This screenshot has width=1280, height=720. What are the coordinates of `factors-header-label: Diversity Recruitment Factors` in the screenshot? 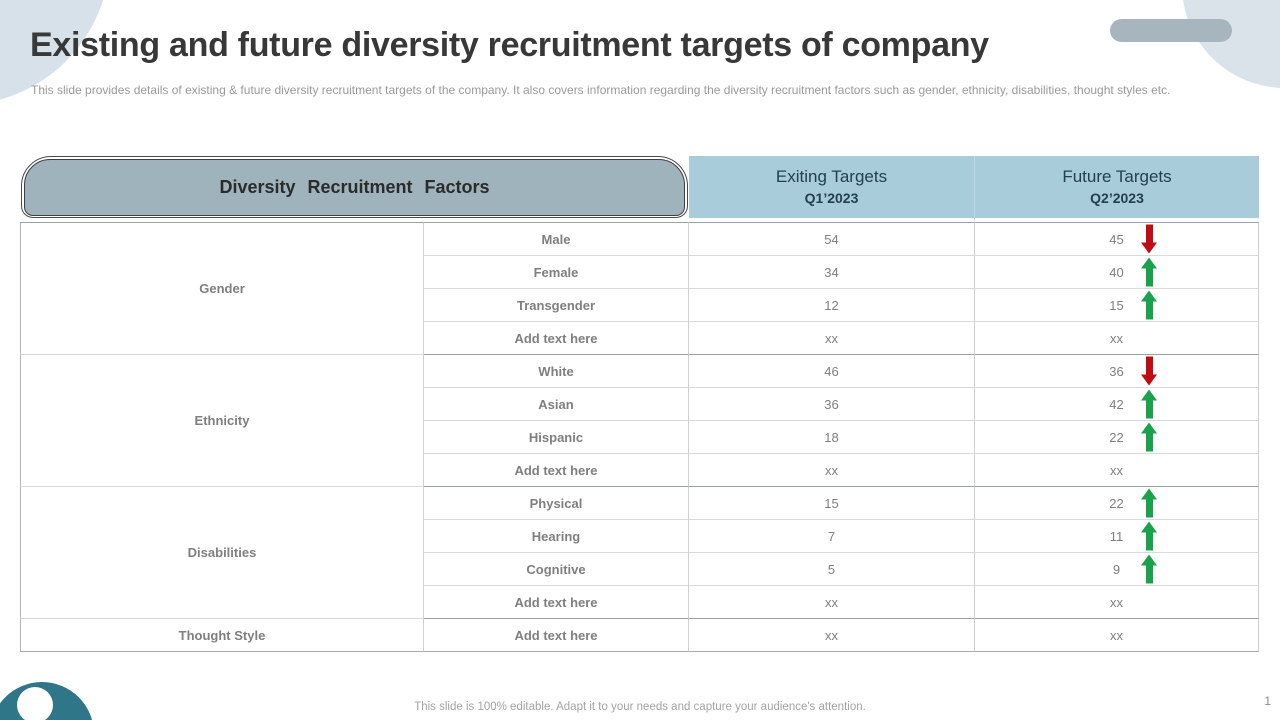 It's located at (354, 187).